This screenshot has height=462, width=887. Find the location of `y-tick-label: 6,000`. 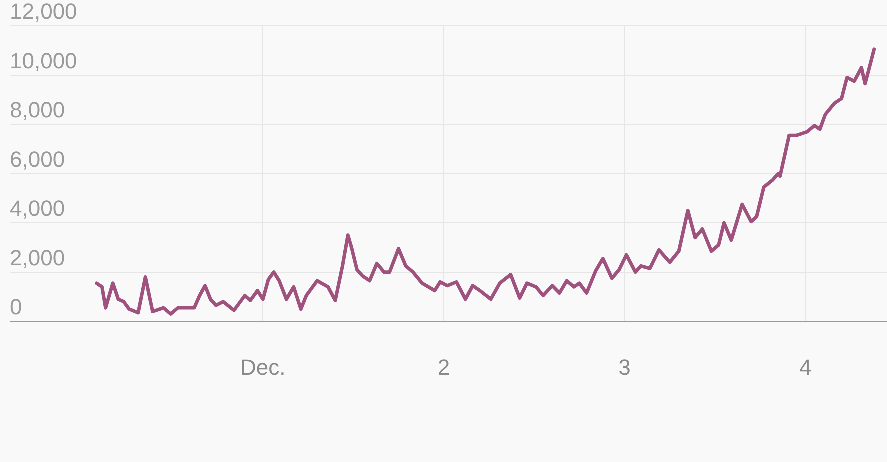

y-tick-label: 6,000 is located at coordinates (38, 159).